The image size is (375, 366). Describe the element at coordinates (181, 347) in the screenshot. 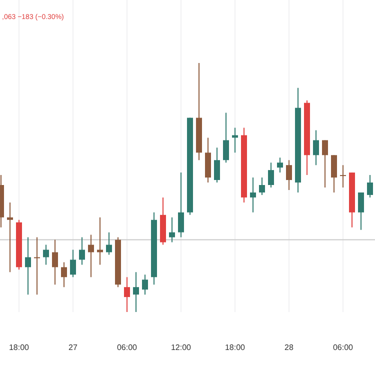

I see `x-tick-label: 12:00` at that location.